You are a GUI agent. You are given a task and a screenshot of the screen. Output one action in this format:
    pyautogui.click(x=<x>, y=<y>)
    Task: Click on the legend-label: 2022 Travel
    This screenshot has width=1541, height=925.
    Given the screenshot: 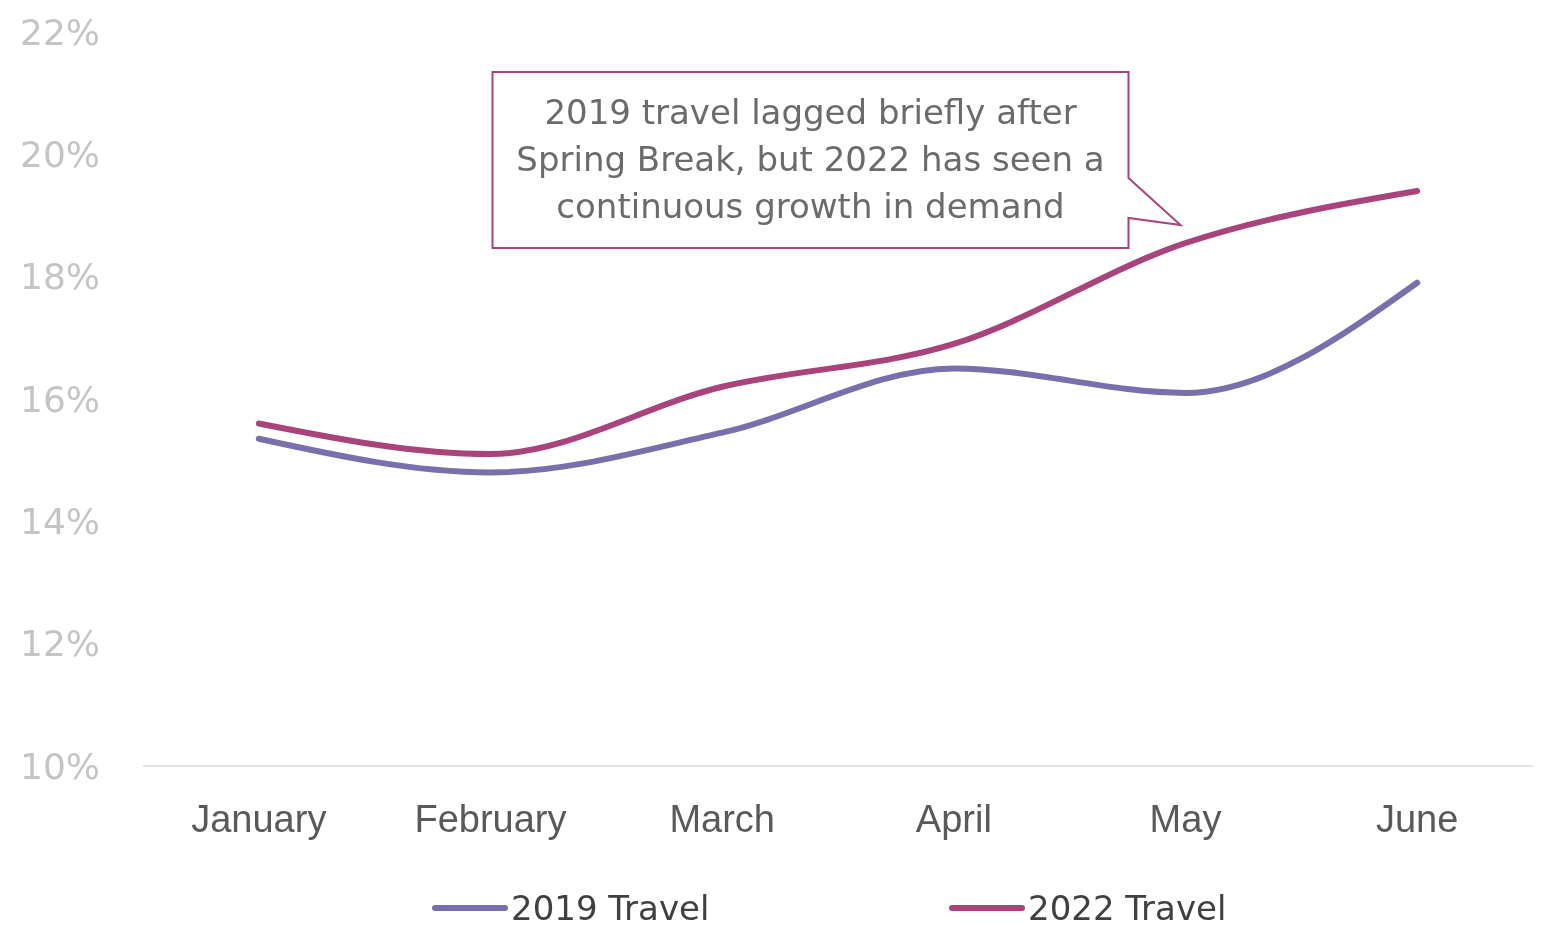 What is the action you would take?
    pyautogui.click(x=1127, y=906)
    